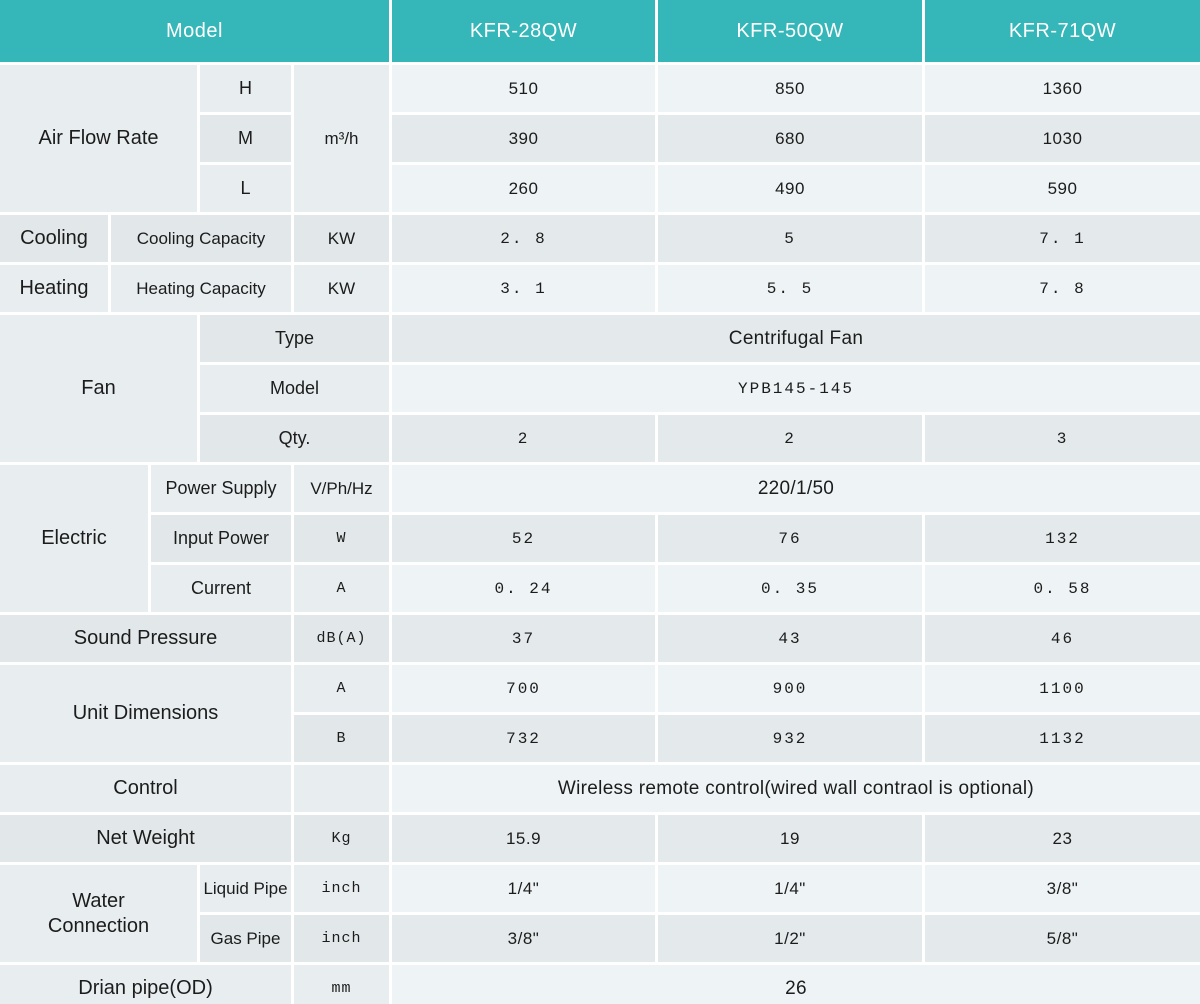 The image size is (1200, 1004). I want to click on air-flow-h-value: 850, so click(790, 88).